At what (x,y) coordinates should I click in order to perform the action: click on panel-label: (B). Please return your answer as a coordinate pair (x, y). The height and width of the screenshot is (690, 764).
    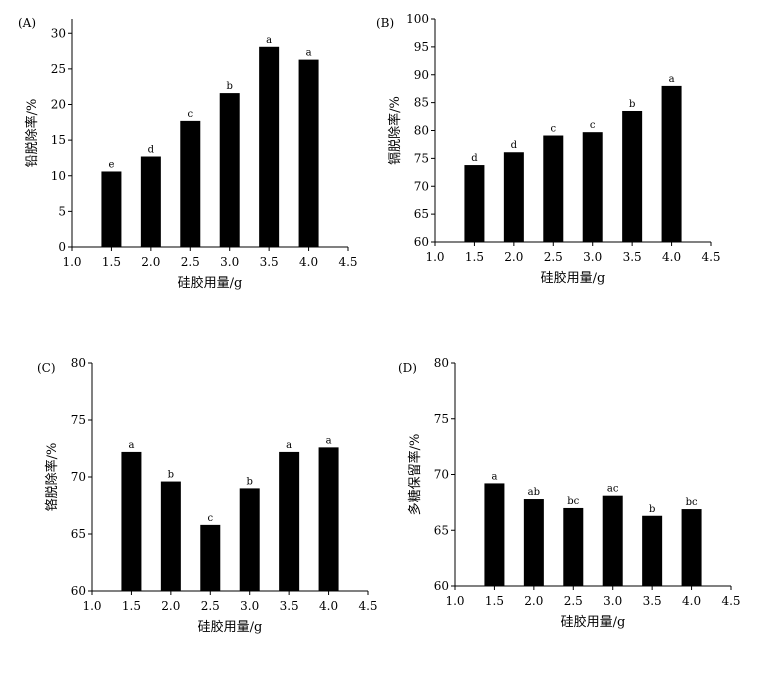
    Looking at the image, I should click on (385, 23).